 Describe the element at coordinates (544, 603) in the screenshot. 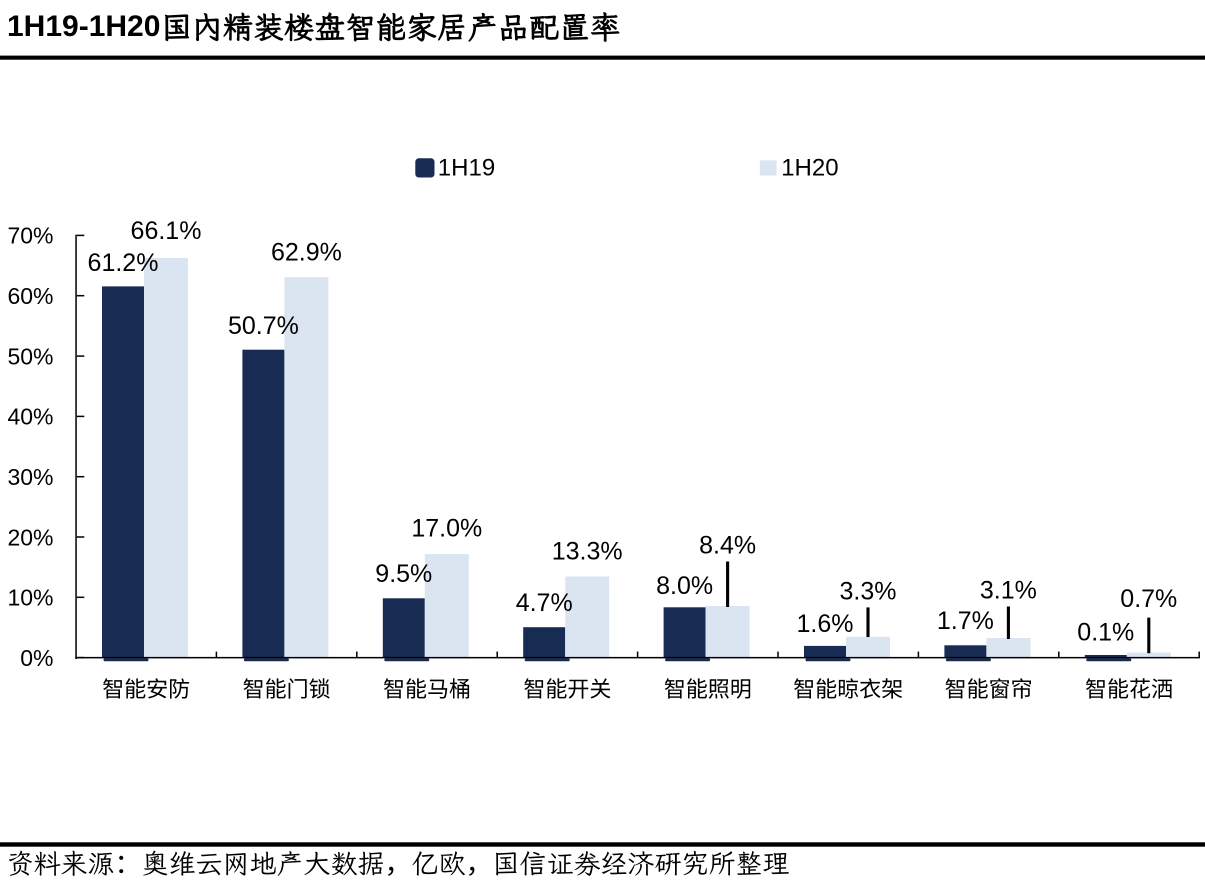

I see `svg-text: 4.7%` at that location.